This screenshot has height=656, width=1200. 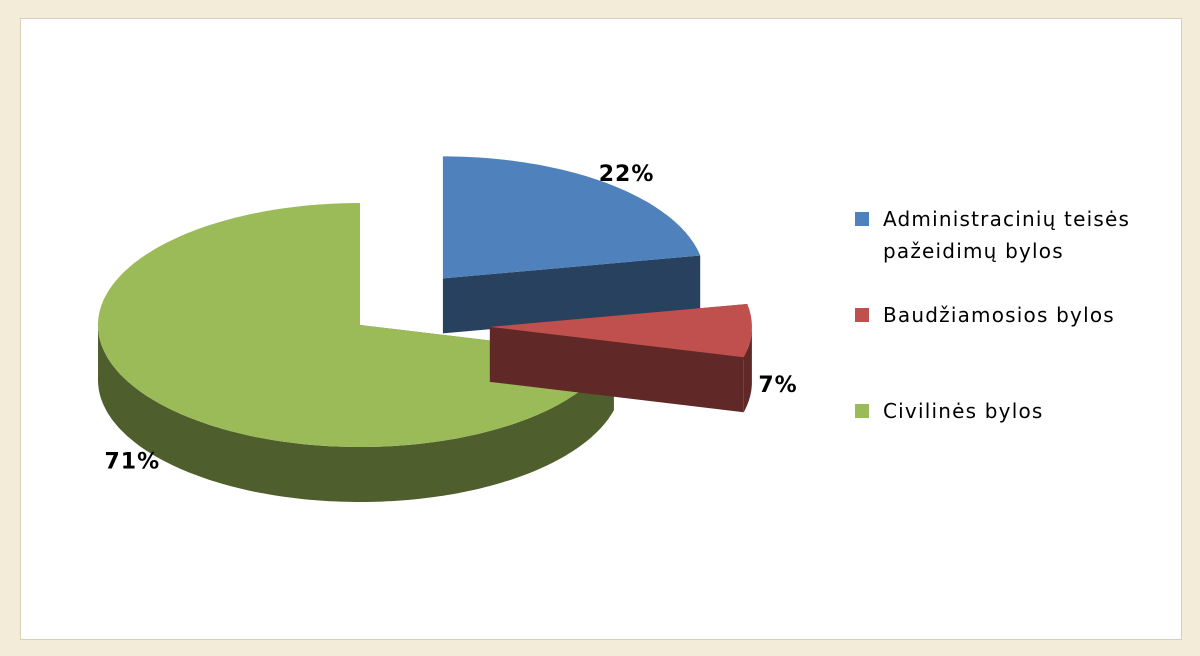 I want to click on data-label: 7%, so click(x=777, y=385).